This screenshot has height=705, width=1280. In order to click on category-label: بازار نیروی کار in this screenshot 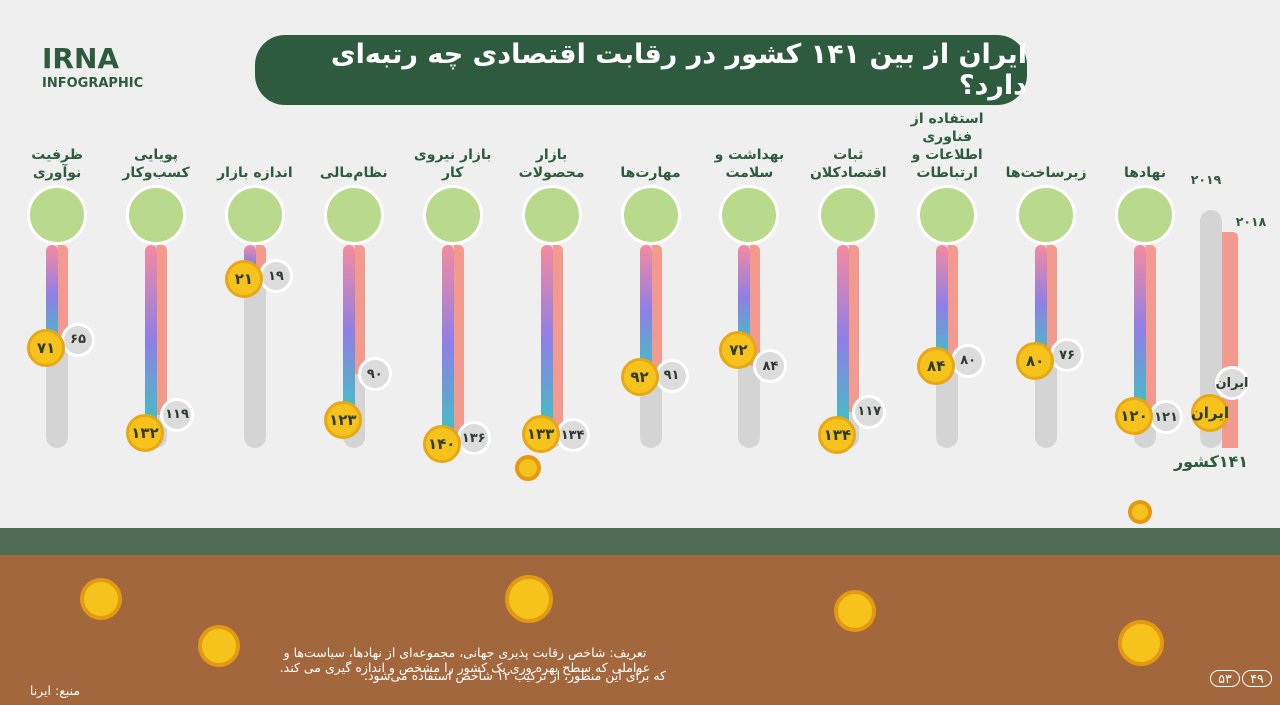, I will do `click(452, 164)`.